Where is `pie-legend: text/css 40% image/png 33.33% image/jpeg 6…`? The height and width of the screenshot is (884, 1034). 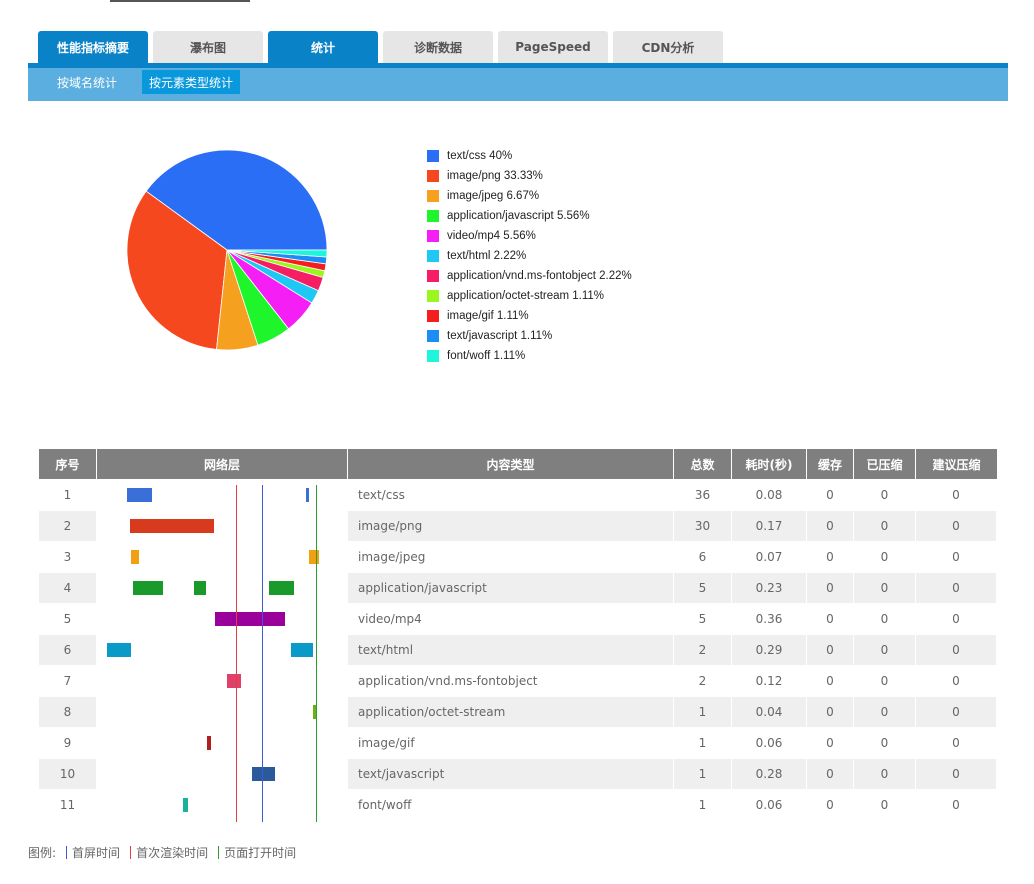
pie-legend: text/css 40% image/png 33.33% image/jpeg 6… is located at coordinates (529, 256).